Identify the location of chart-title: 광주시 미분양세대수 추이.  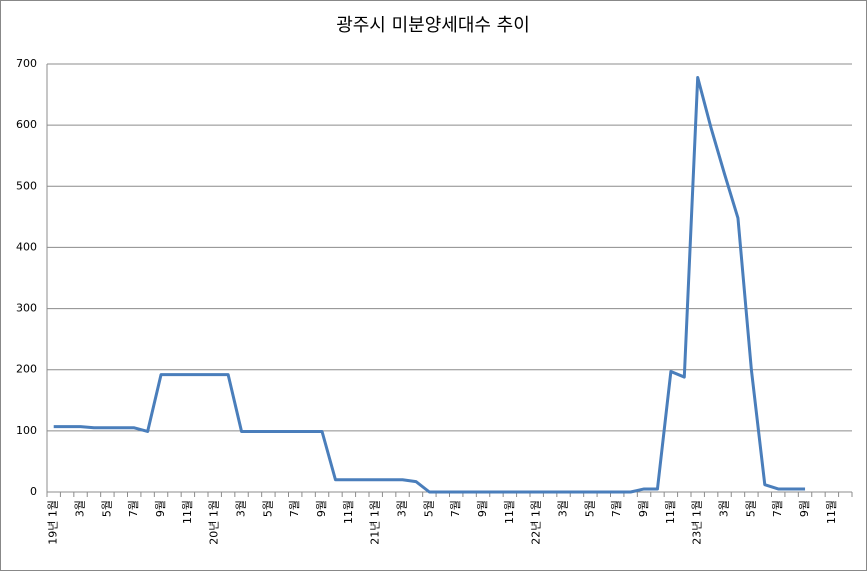
(433, 25).